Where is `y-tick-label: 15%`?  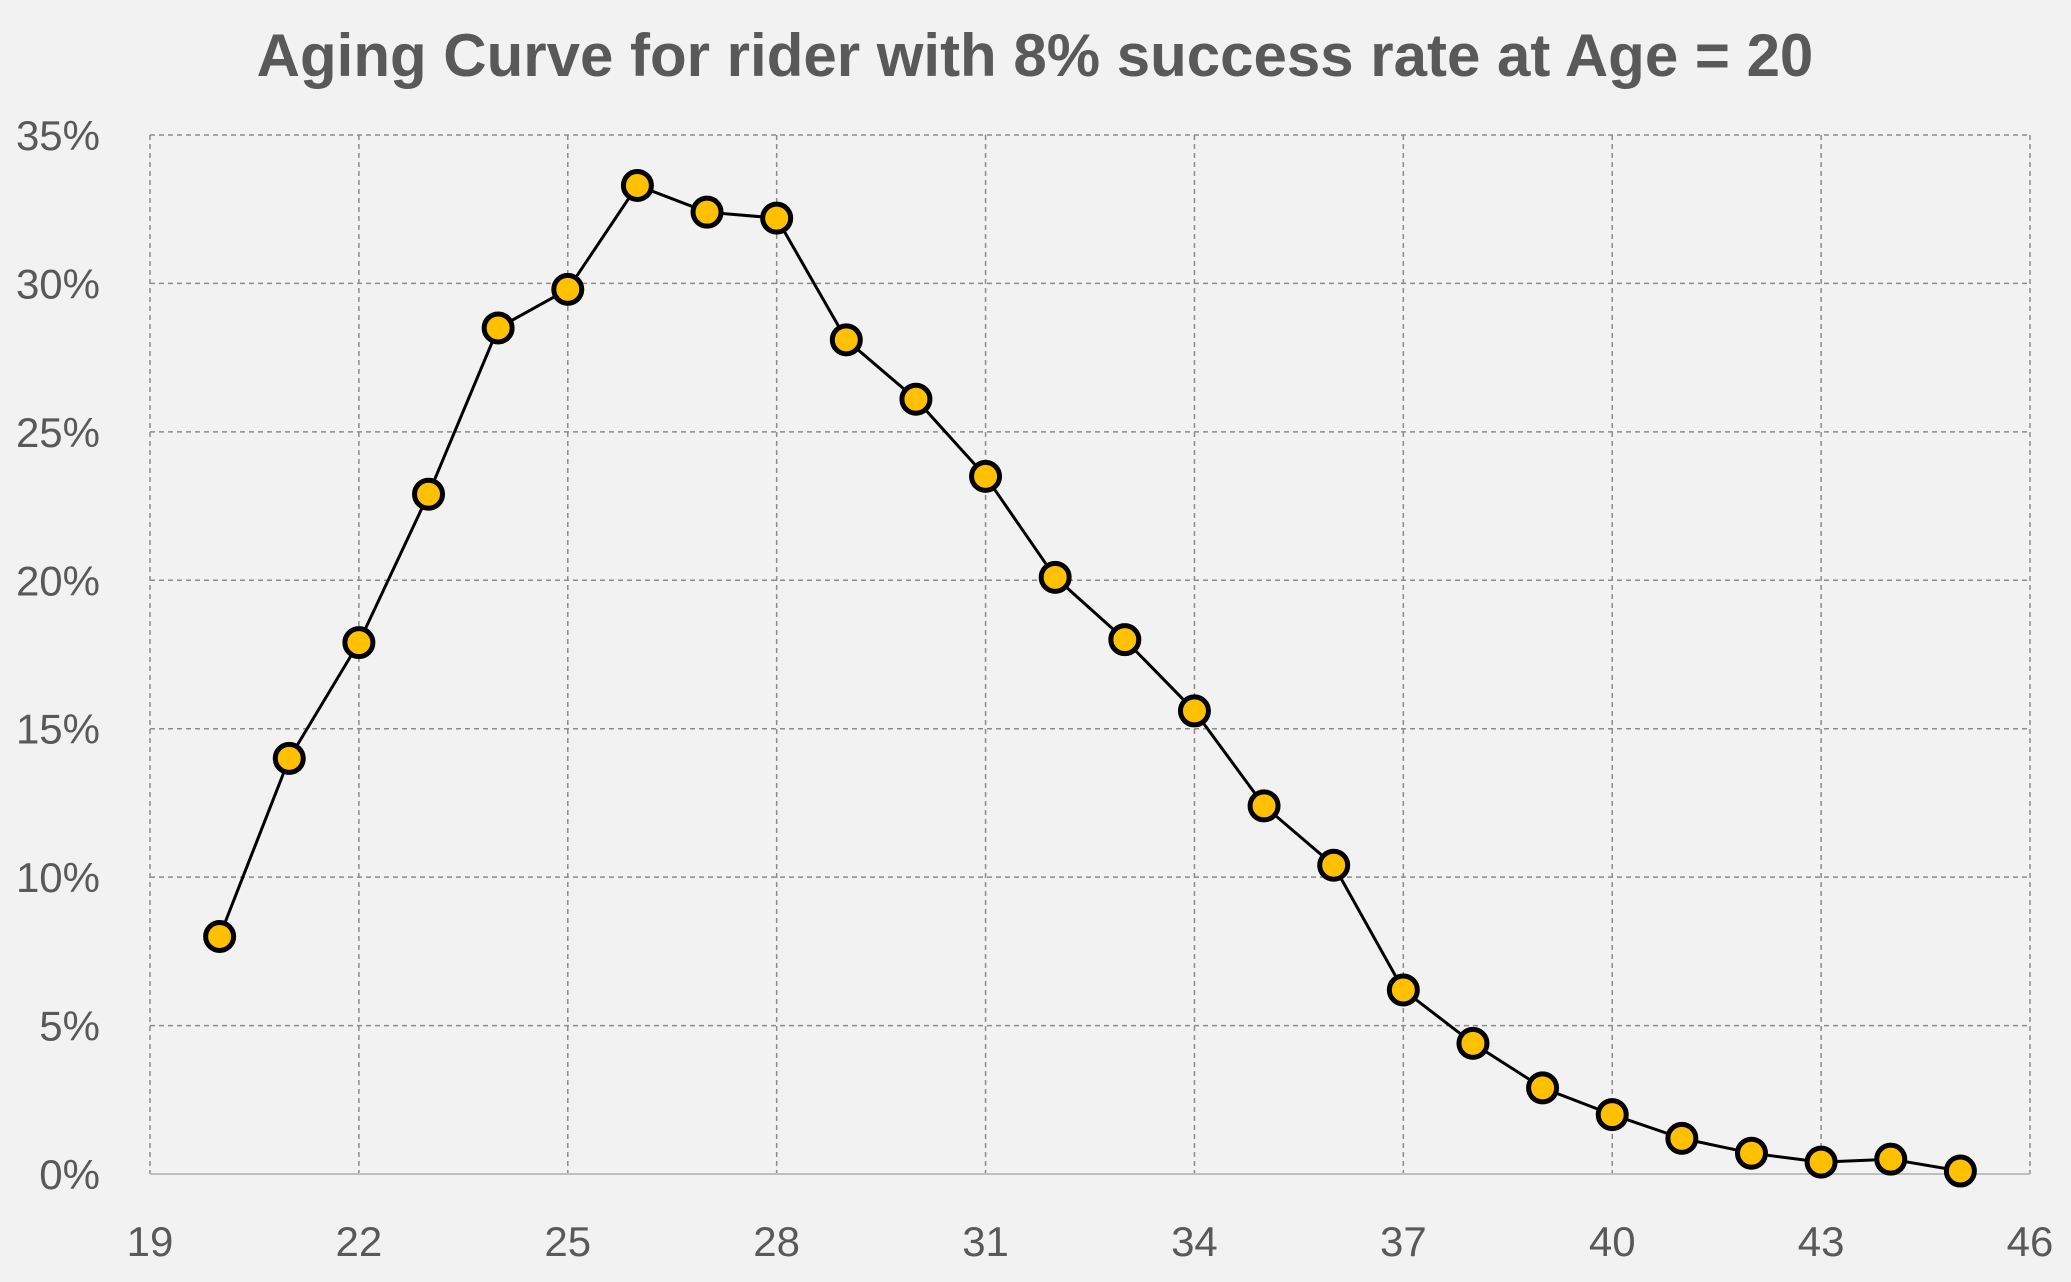
y-tick-label: 15% is located at coordinates (58, 729).